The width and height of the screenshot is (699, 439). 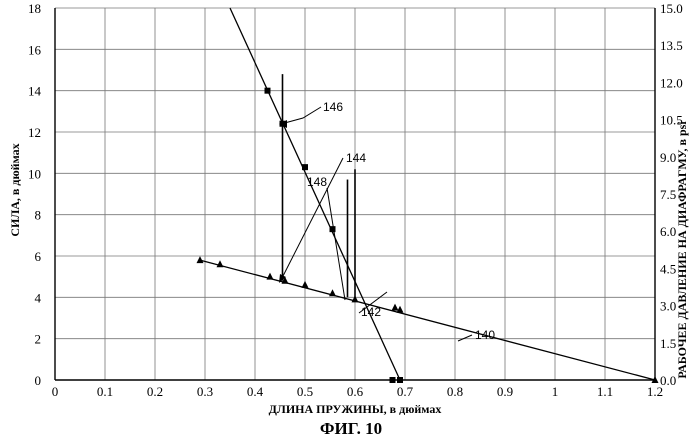 What do you see at coordinates (671, 8) in the screenshot?
I see `y-right-tick-label: 15.0` at bounding box center [671, 8].